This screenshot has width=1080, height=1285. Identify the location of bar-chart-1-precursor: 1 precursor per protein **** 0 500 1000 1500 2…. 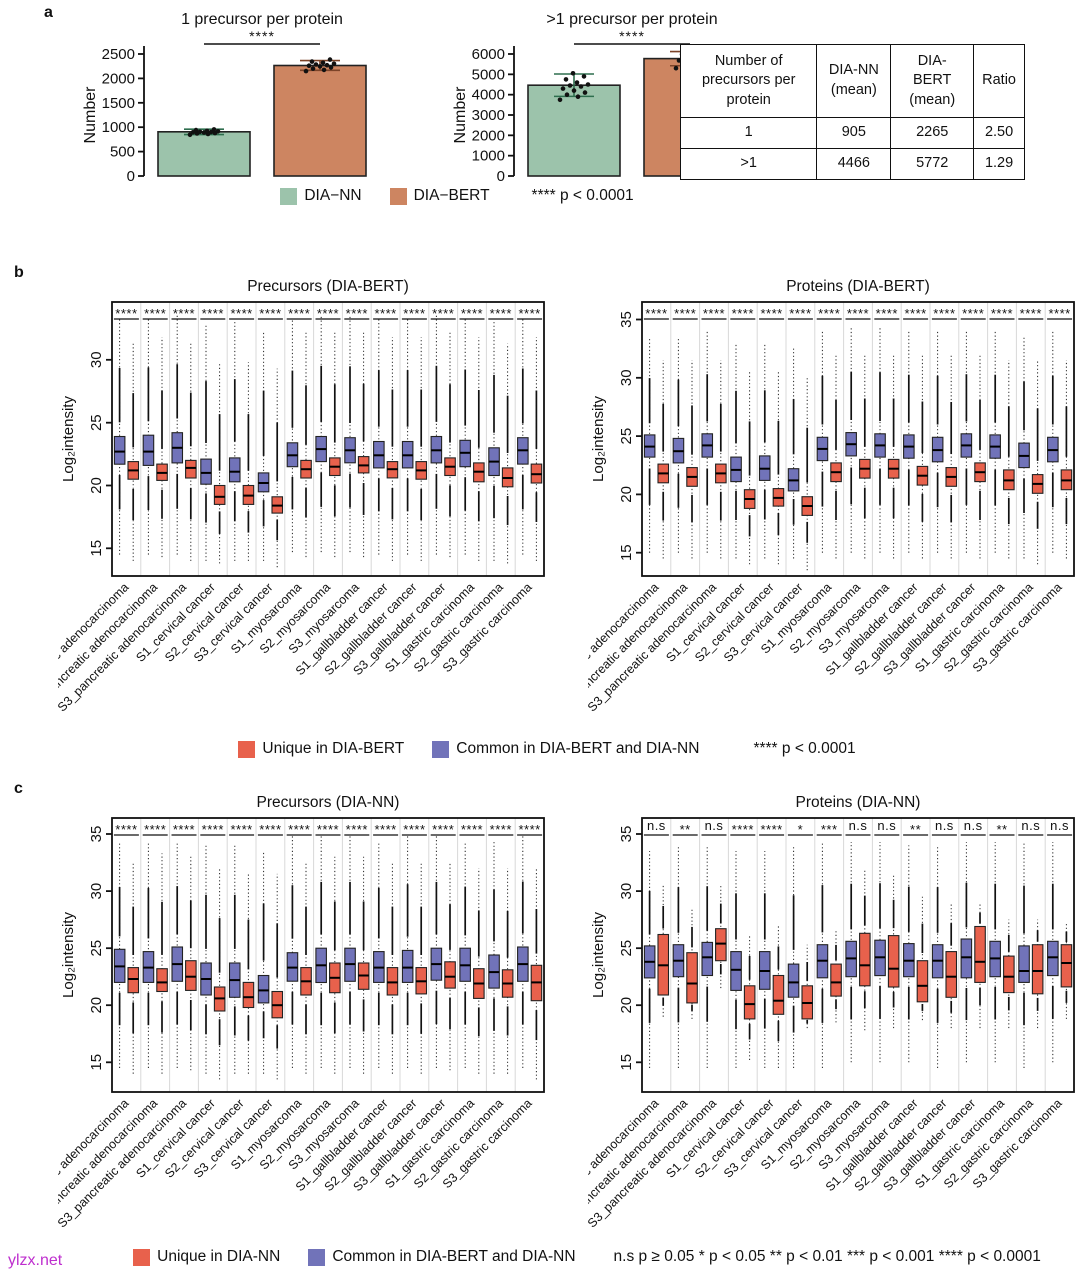
(233, 99).